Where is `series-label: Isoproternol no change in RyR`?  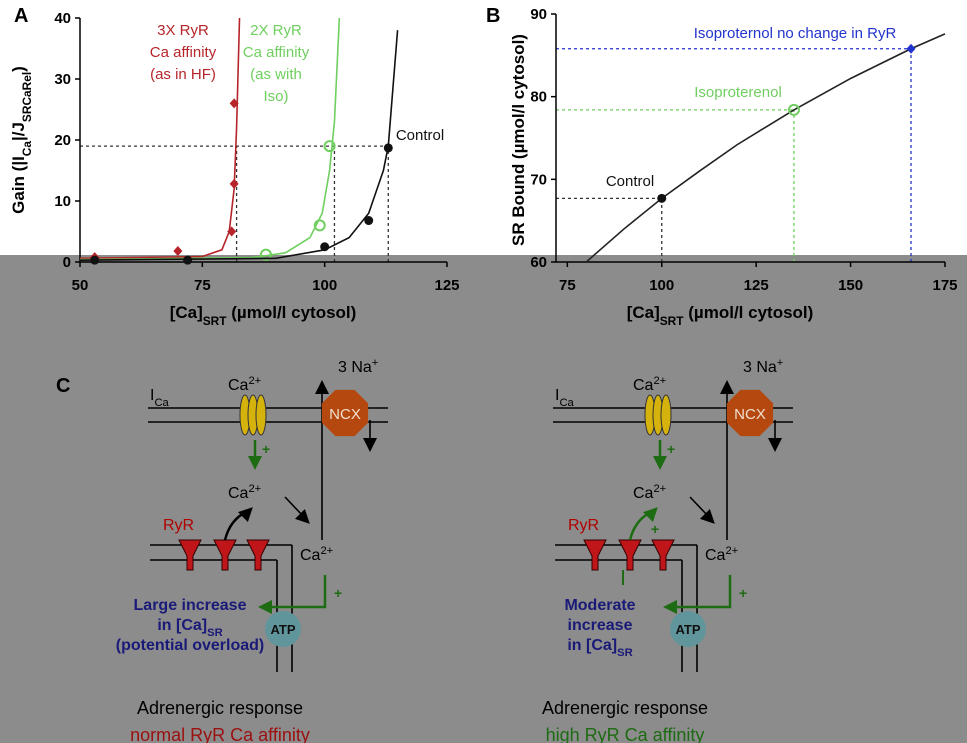 series-label: Isoproternol no change in RyR is located at coordinates (795, 33).